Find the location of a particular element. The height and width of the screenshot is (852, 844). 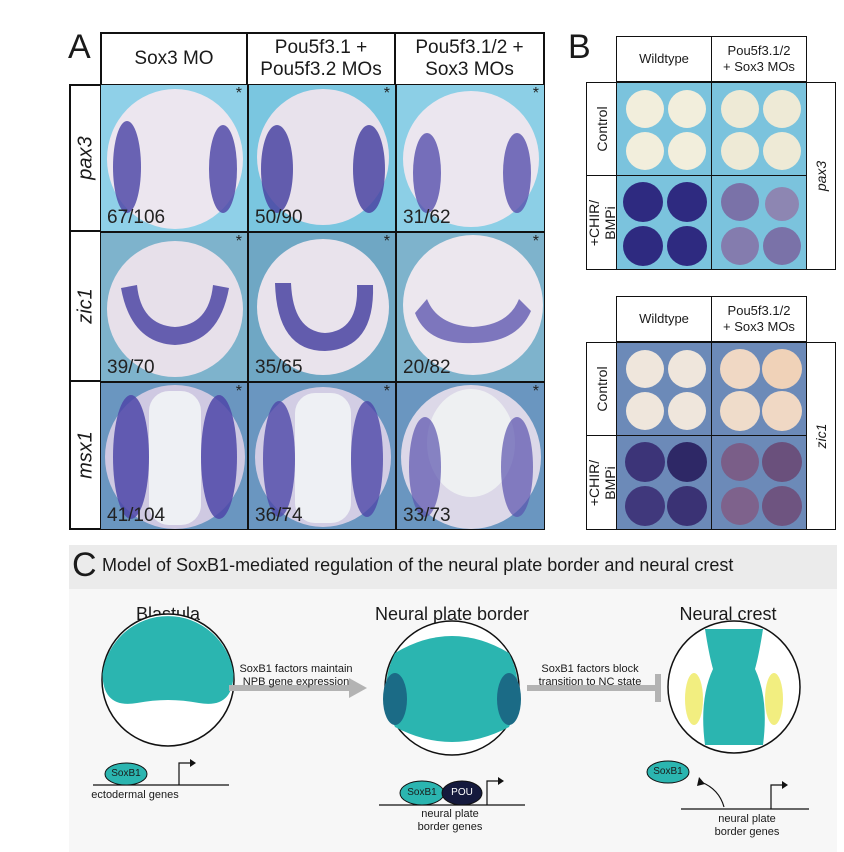

b-bottom-row-treat-text: +CHIR/ BMPi is located at coordinates (601, 482).